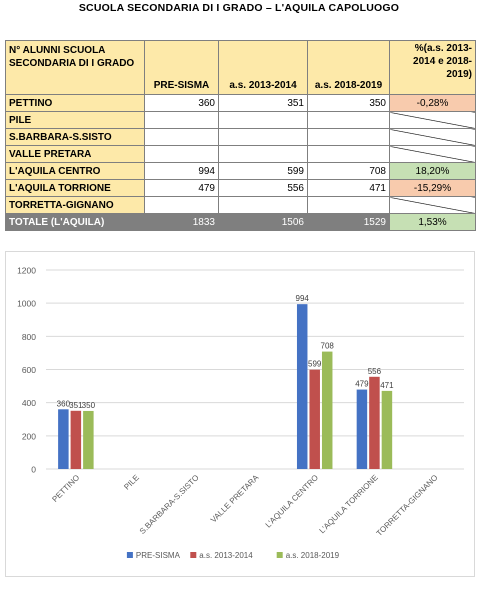 Image resolution: width=478 pixels, height=591 pixels. What do you see at coordinates (65, 488) in the screenshot?
I see `x-tick-label: PETTINO` at bounding box center [65, 488].